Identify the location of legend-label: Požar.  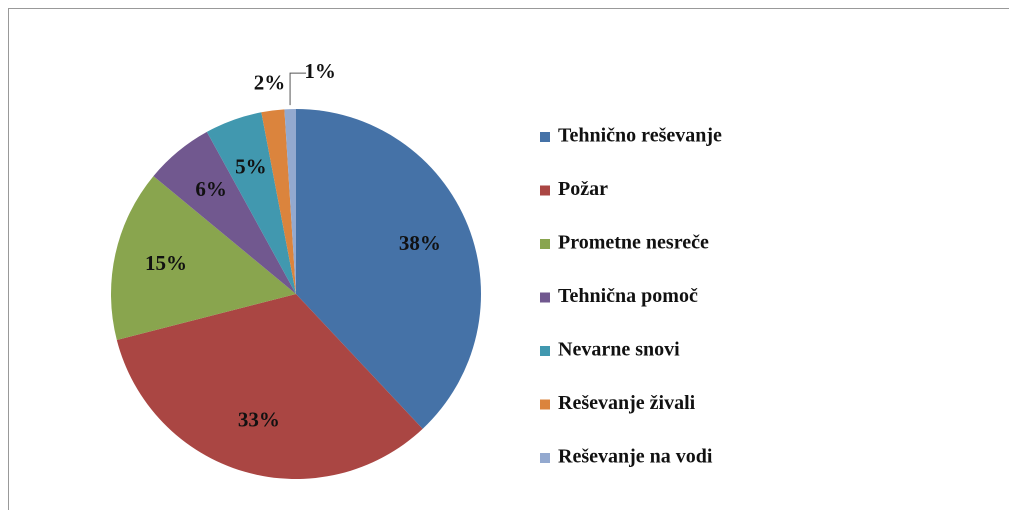
(583, 189).